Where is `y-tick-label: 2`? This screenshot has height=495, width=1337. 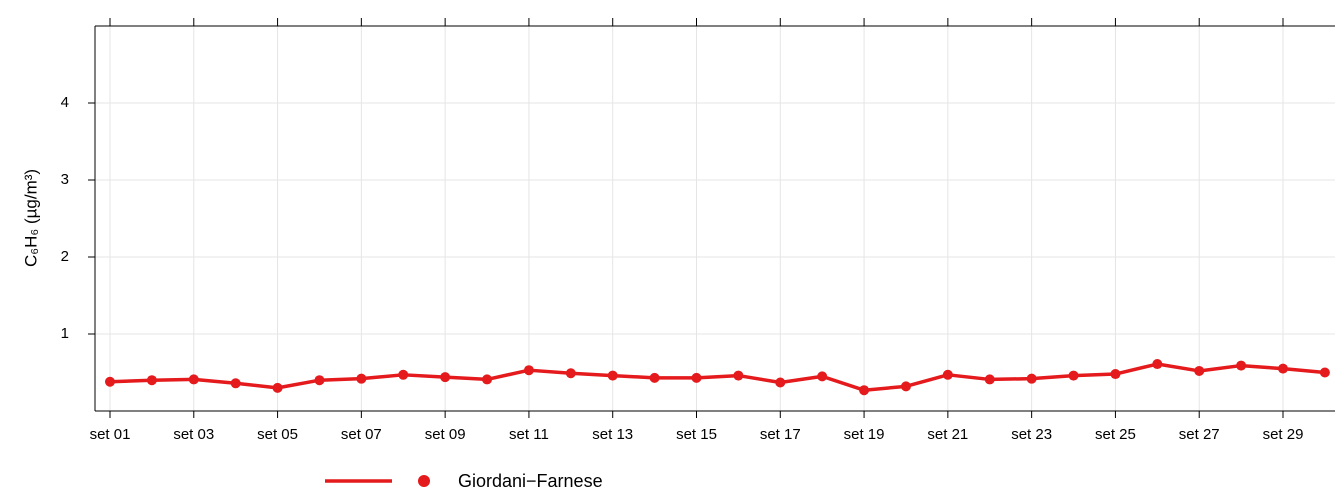 y-tick-label: 2 is located at coordinates (65, 256).